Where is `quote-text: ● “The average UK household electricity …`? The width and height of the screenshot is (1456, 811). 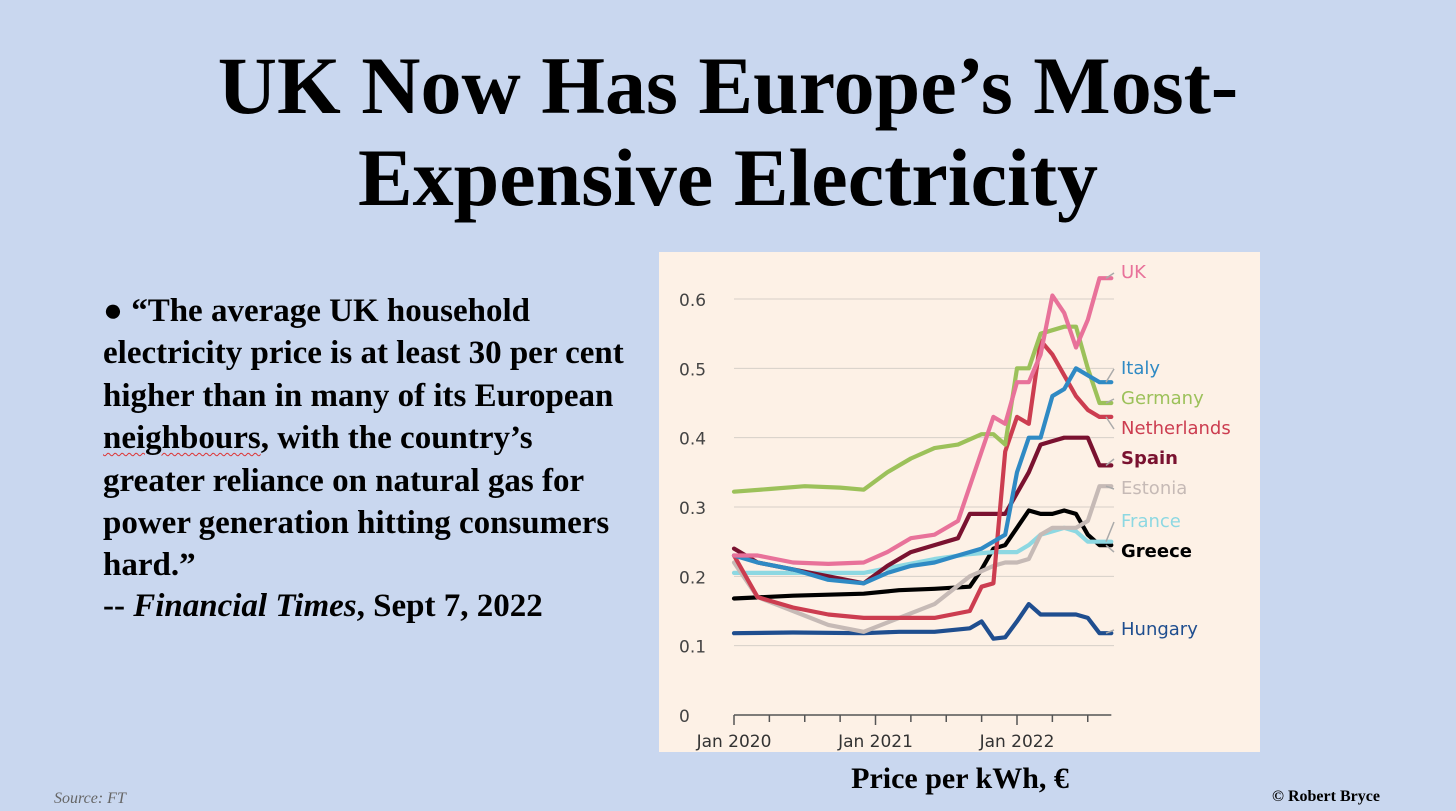 quote-text: ● “The average UK household electricity … is located at coordinates (368, 438).